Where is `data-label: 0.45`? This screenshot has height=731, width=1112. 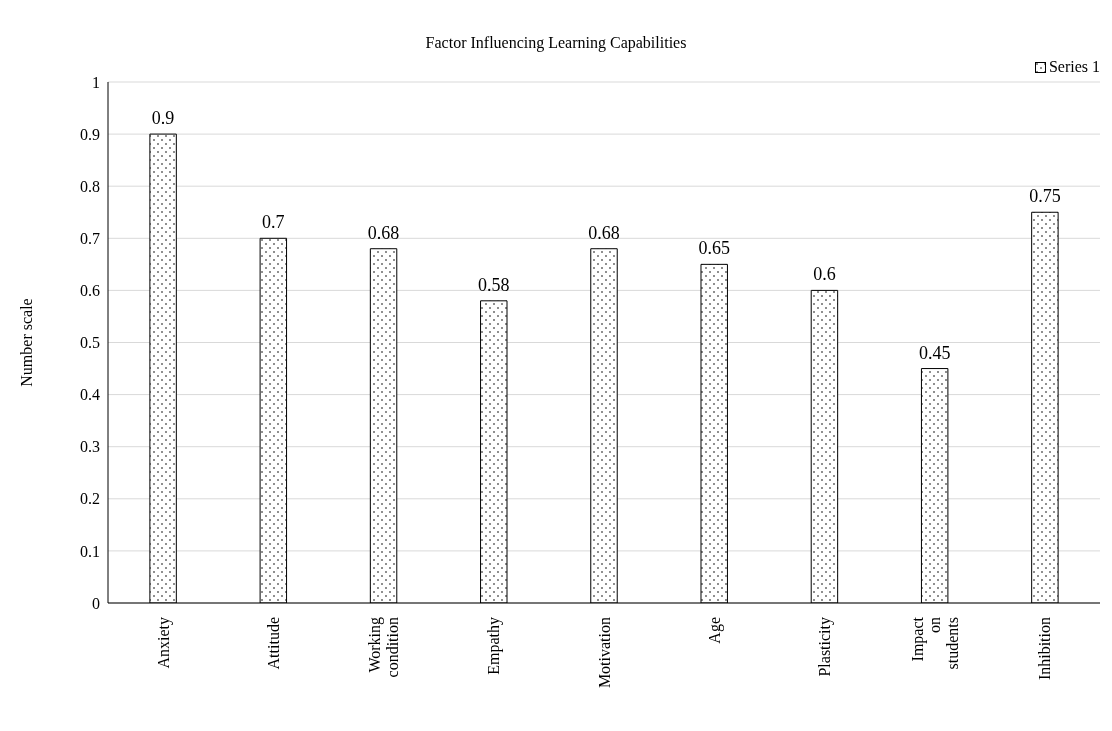
data-label: 0.45 is located at coordinates (934, 352).